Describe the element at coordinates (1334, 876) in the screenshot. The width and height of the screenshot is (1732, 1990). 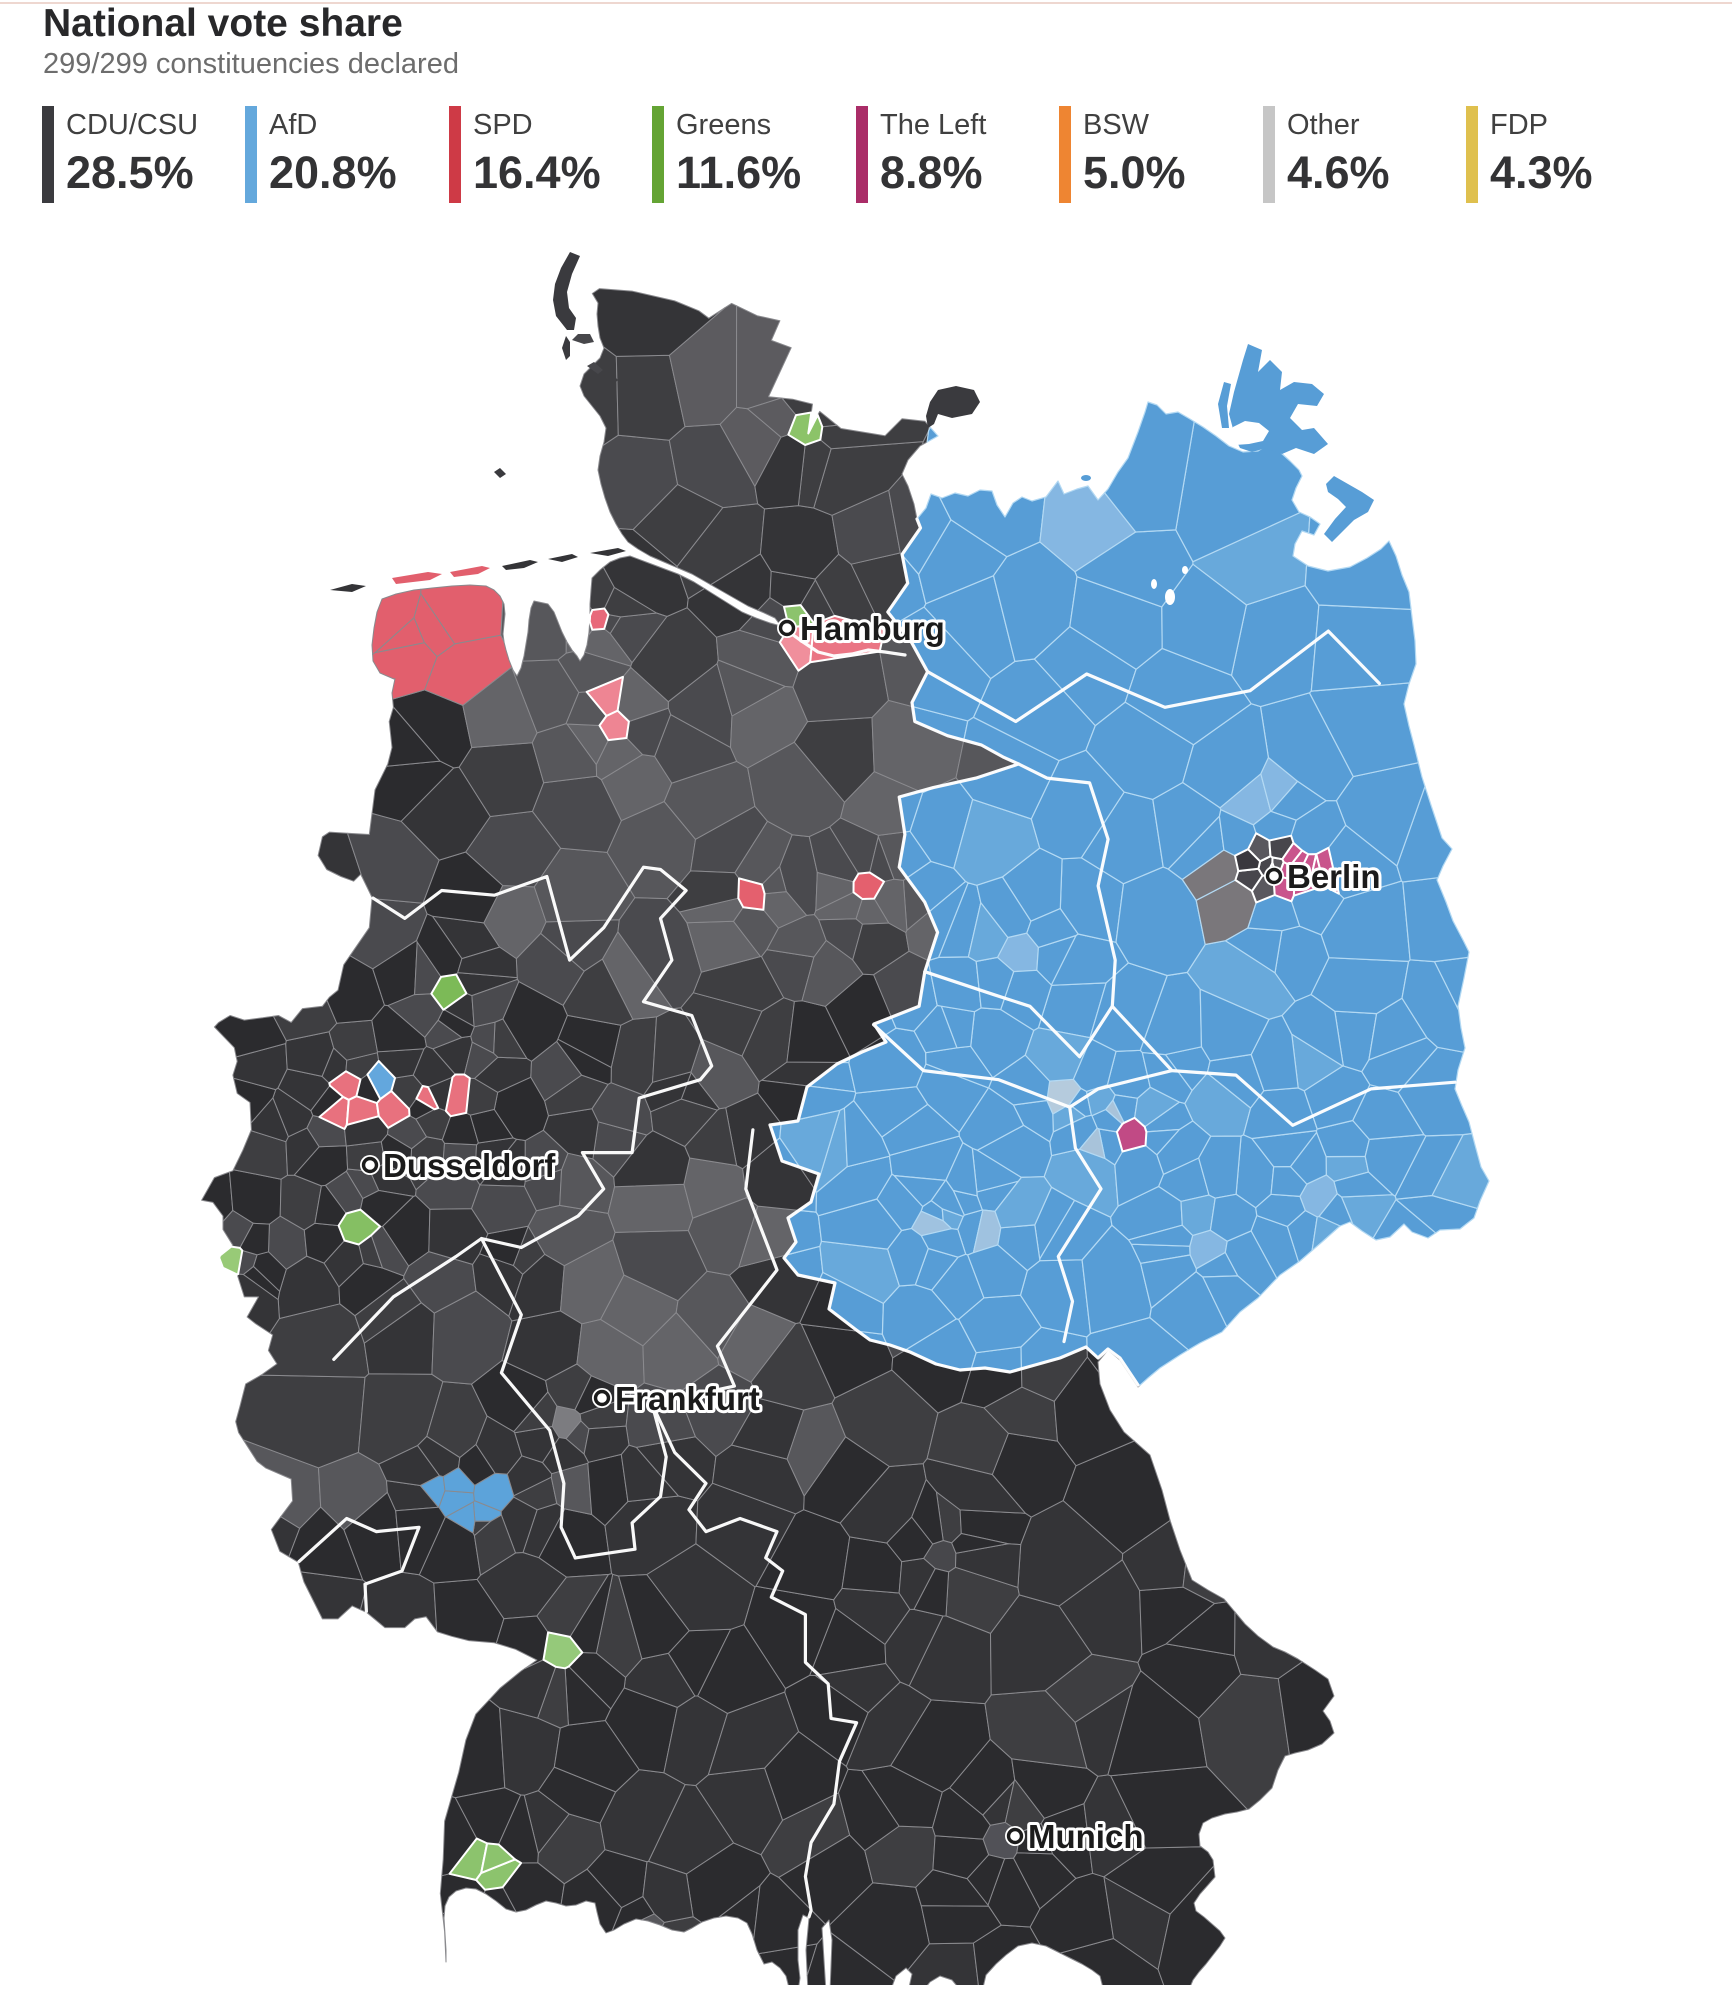
I see `svg-text: Berlin` at that location.